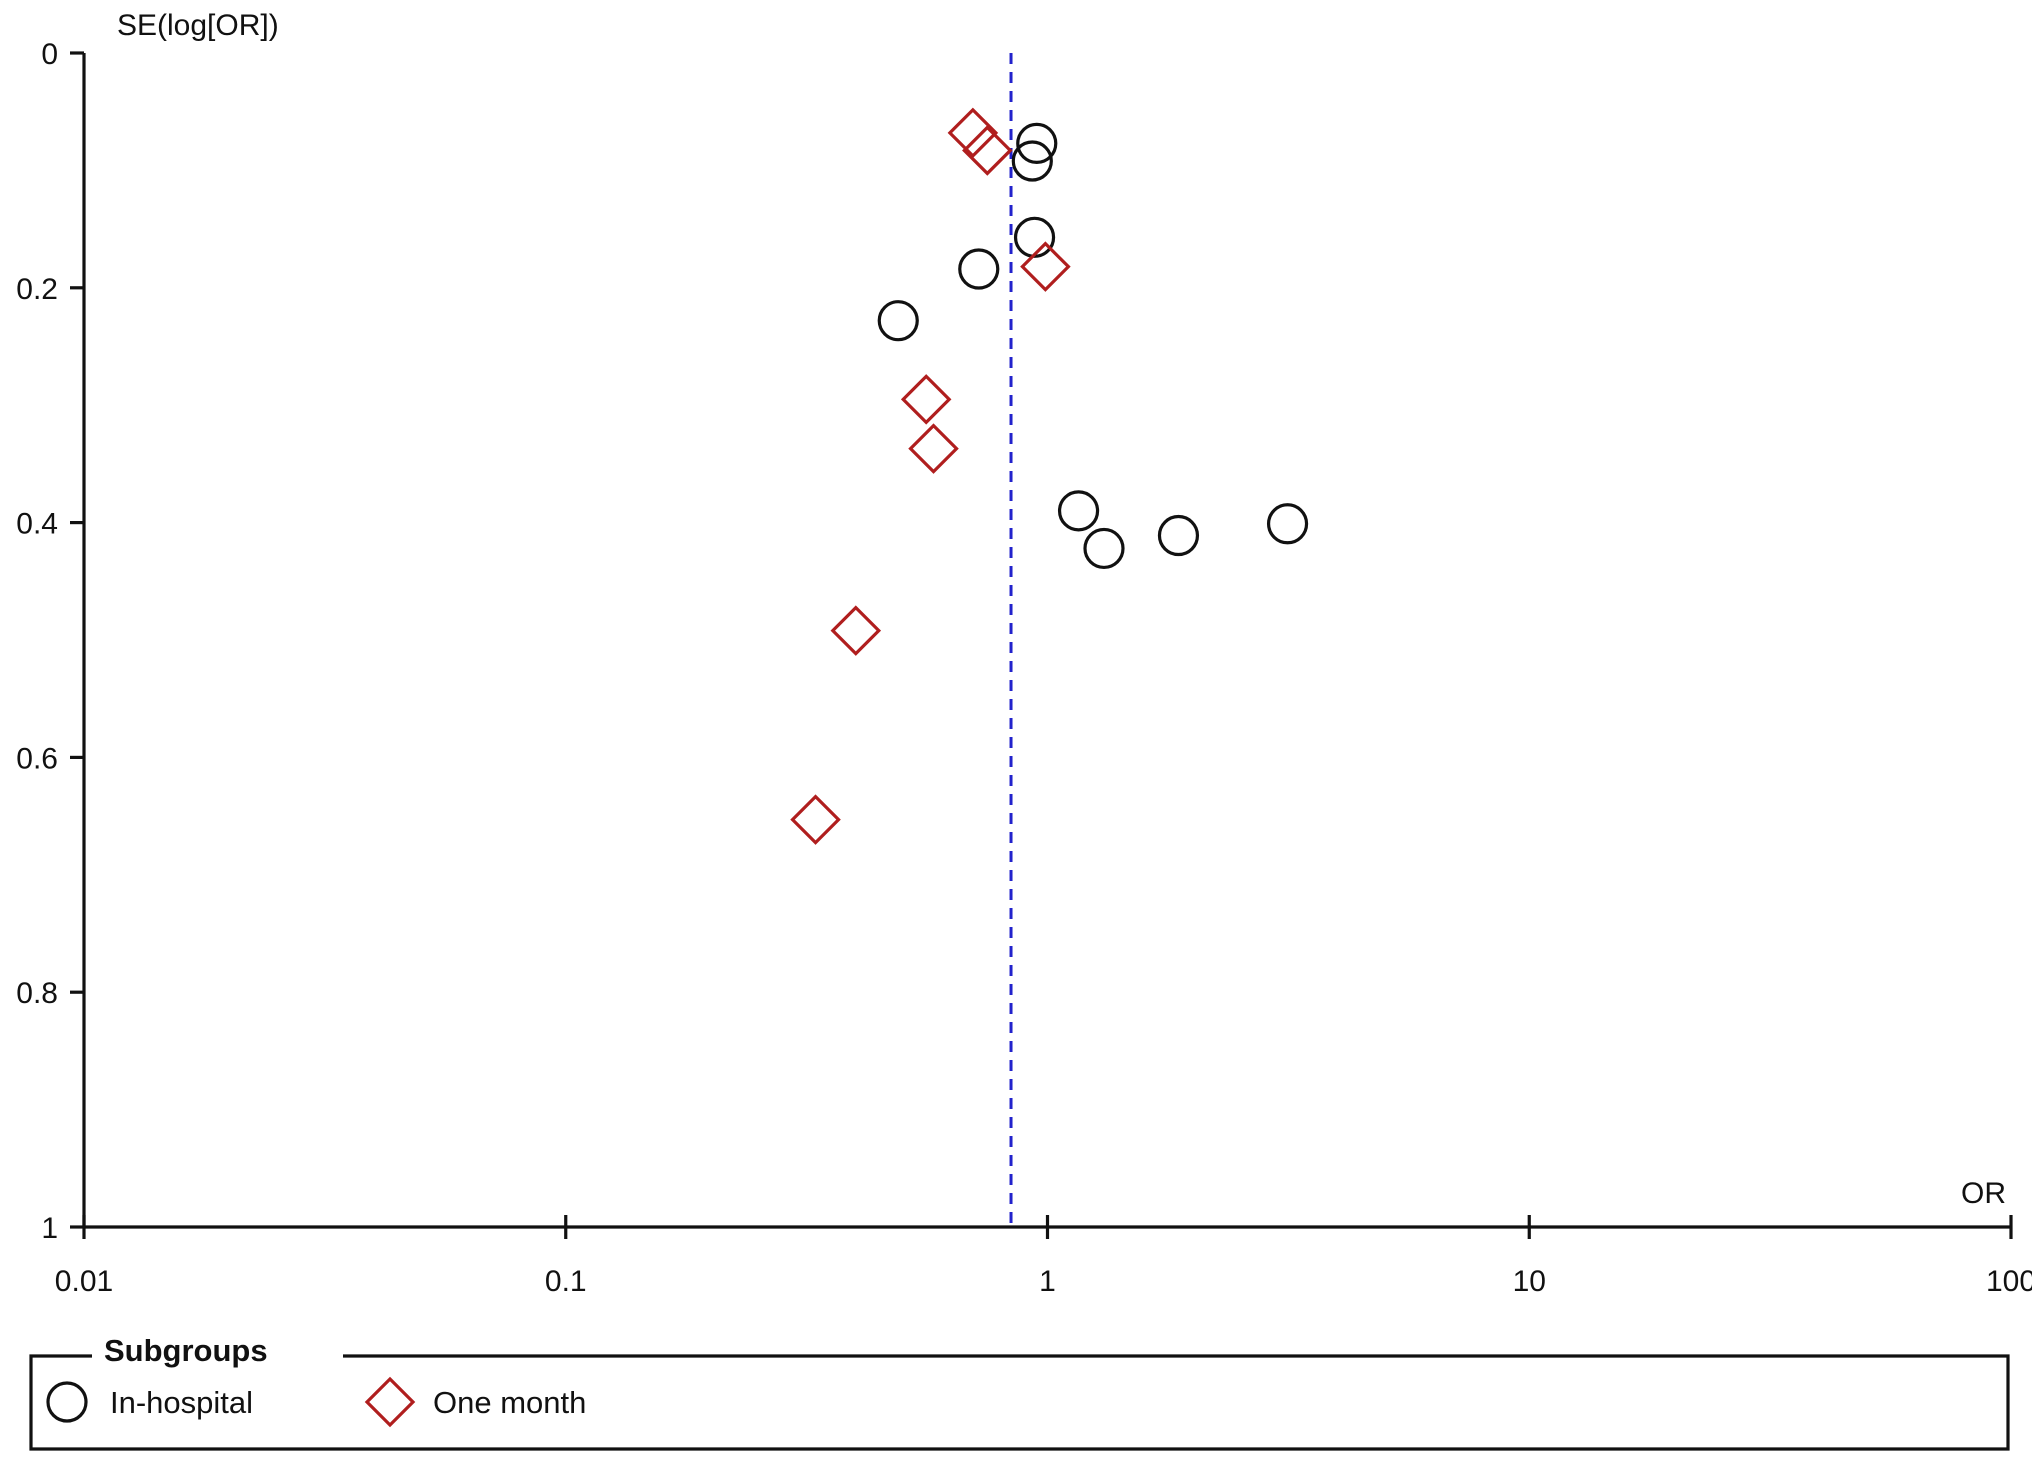 Image resolution: width=2032 pixels, height=1459 pixels. Describe the element at coordinates (509, 1402) in the screenshot. I see `legend-label-one-month: One month` at that location.